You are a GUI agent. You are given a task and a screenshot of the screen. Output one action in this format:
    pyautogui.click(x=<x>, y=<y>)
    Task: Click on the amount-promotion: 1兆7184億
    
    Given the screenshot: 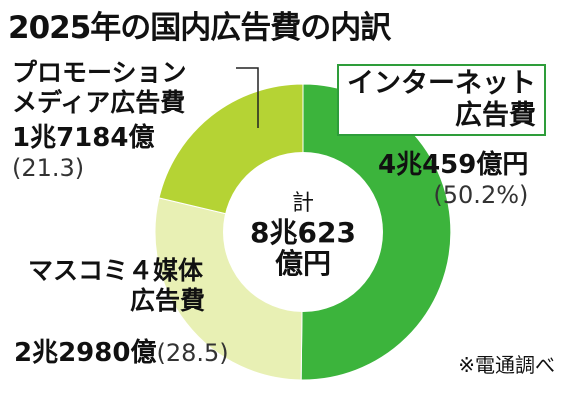 What is the action you would take?
    pyautogui.click(x=83, y=138)
    